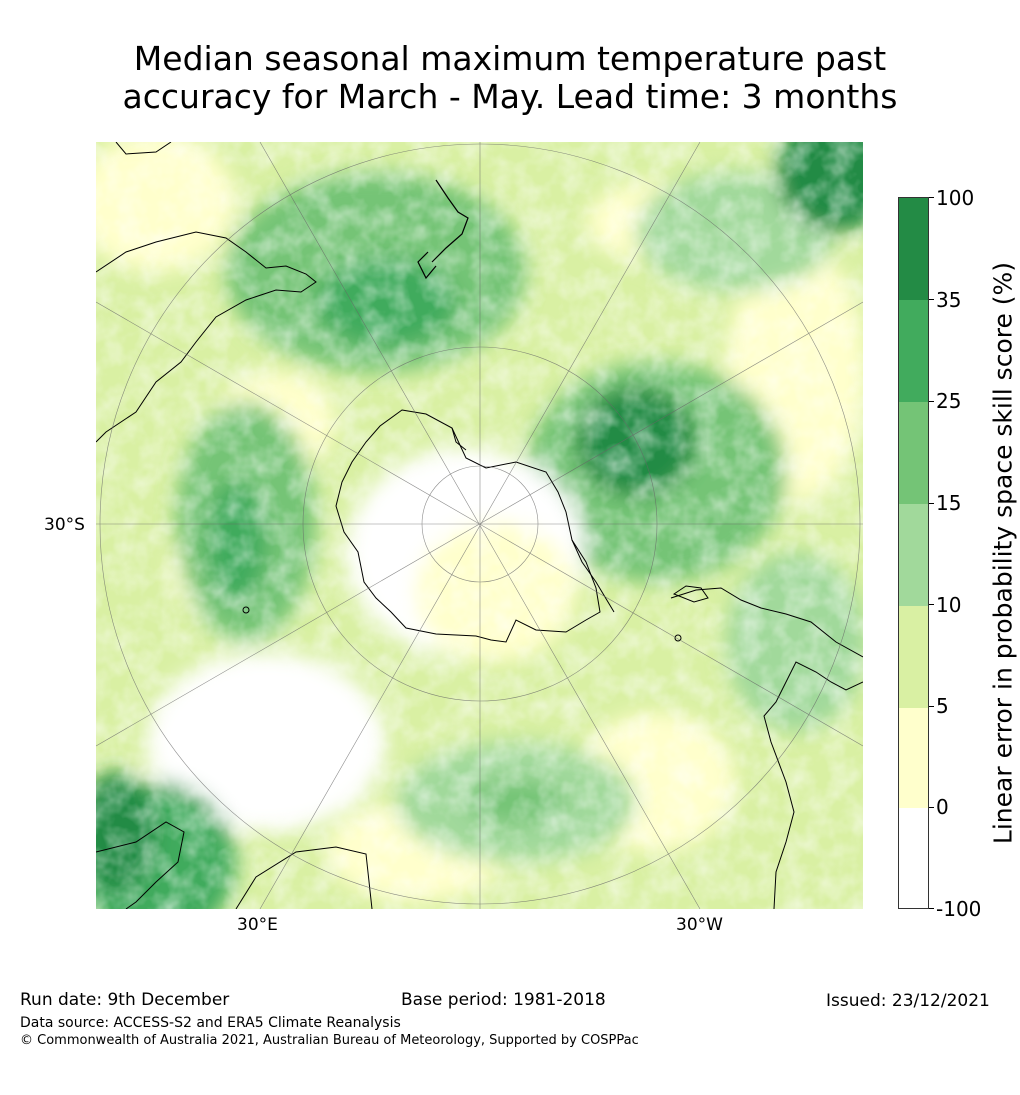 The height and width of the screenshot is (1095, 1020). What do you see at coordinates (955, 198) in the screenshot?
I see `colorbar-tick-label: 100` at bounding box center [955, 198].